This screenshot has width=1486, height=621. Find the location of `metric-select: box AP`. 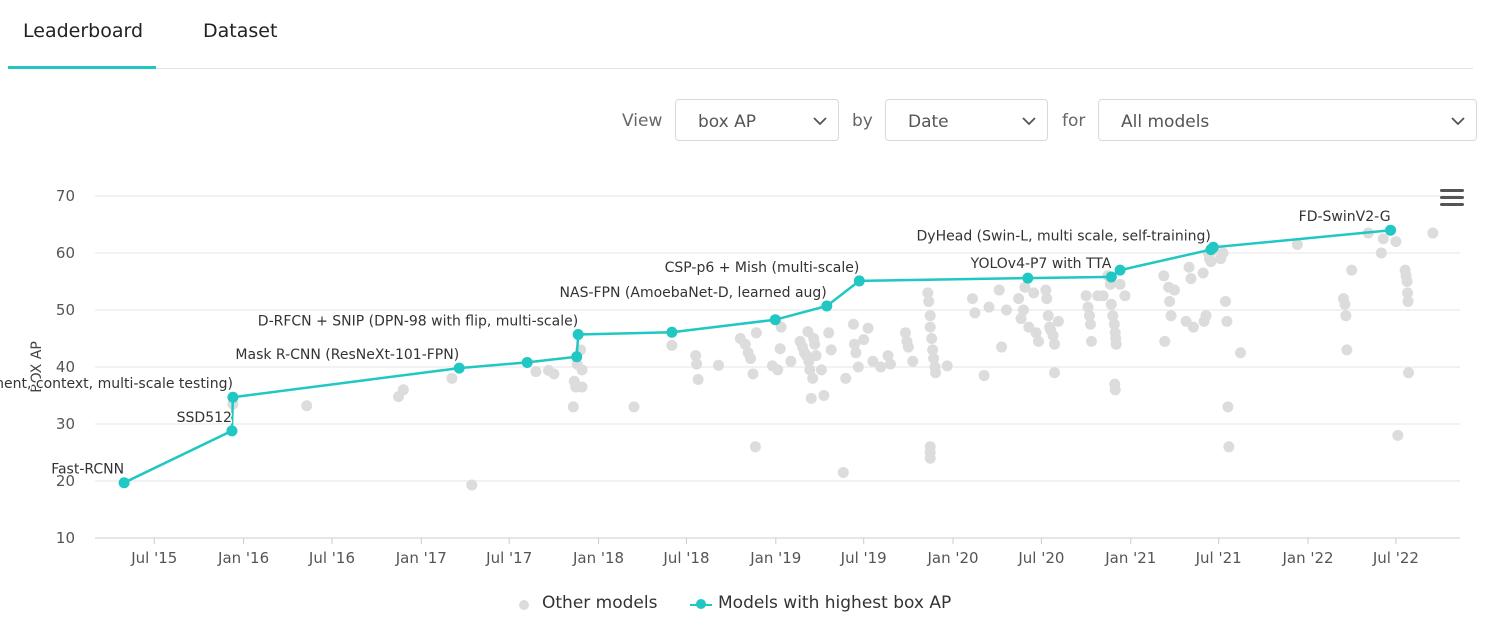

metric-select: box AP is located at coordinates (757, 120).